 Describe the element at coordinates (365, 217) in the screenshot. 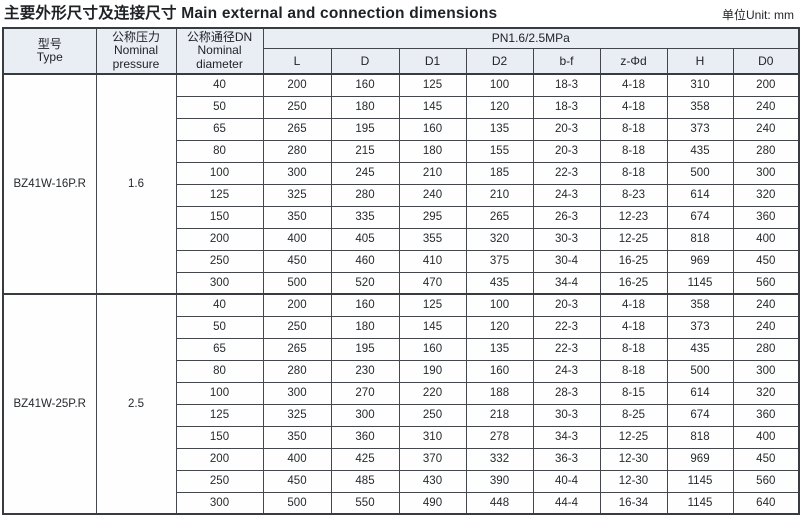

I see `dim-value-cell-D: 335` at that location.